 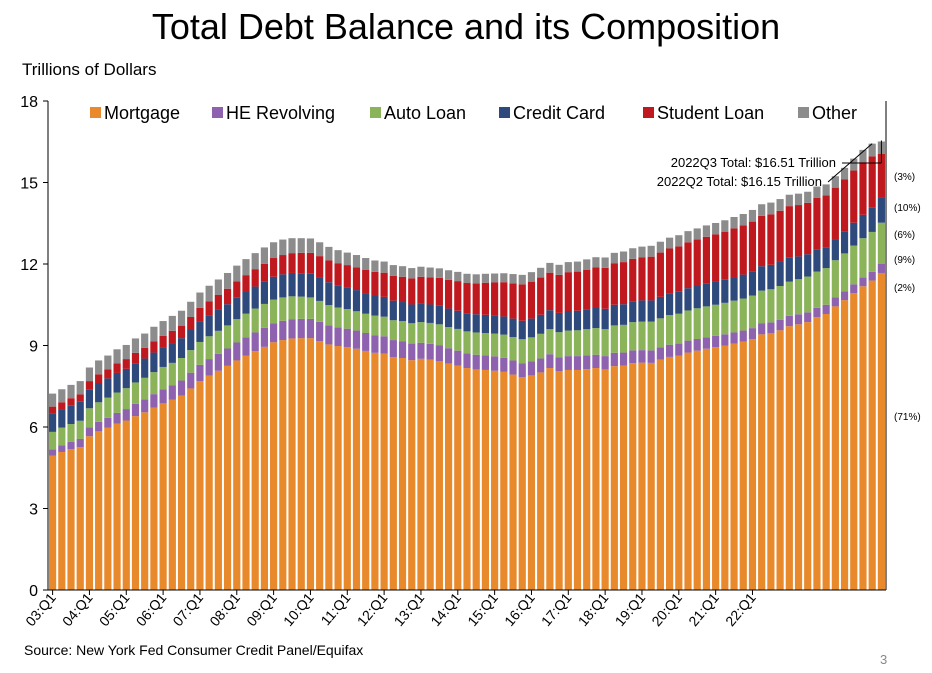 I want to click on x-tick-label: 03:Q1, so click(x=40, y=609).